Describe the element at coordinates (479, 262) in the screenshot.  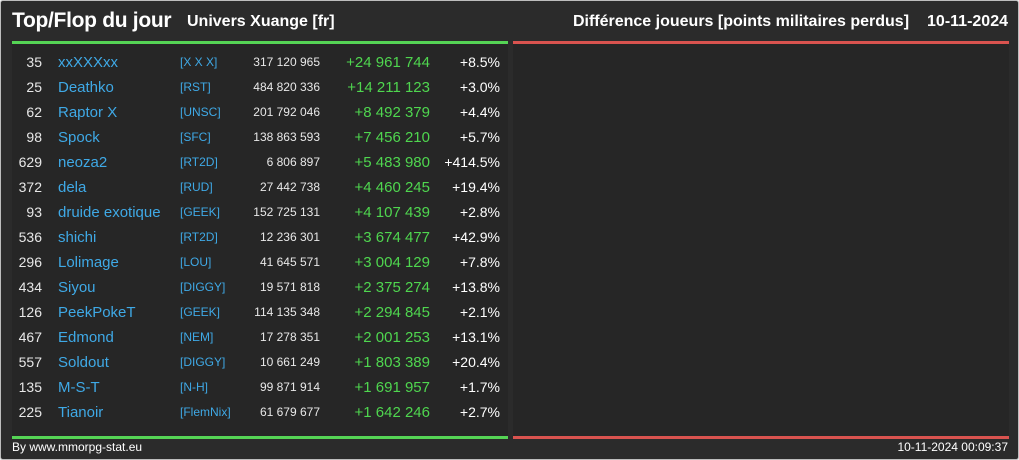
I see `percent-change: +7.8%` at that location.